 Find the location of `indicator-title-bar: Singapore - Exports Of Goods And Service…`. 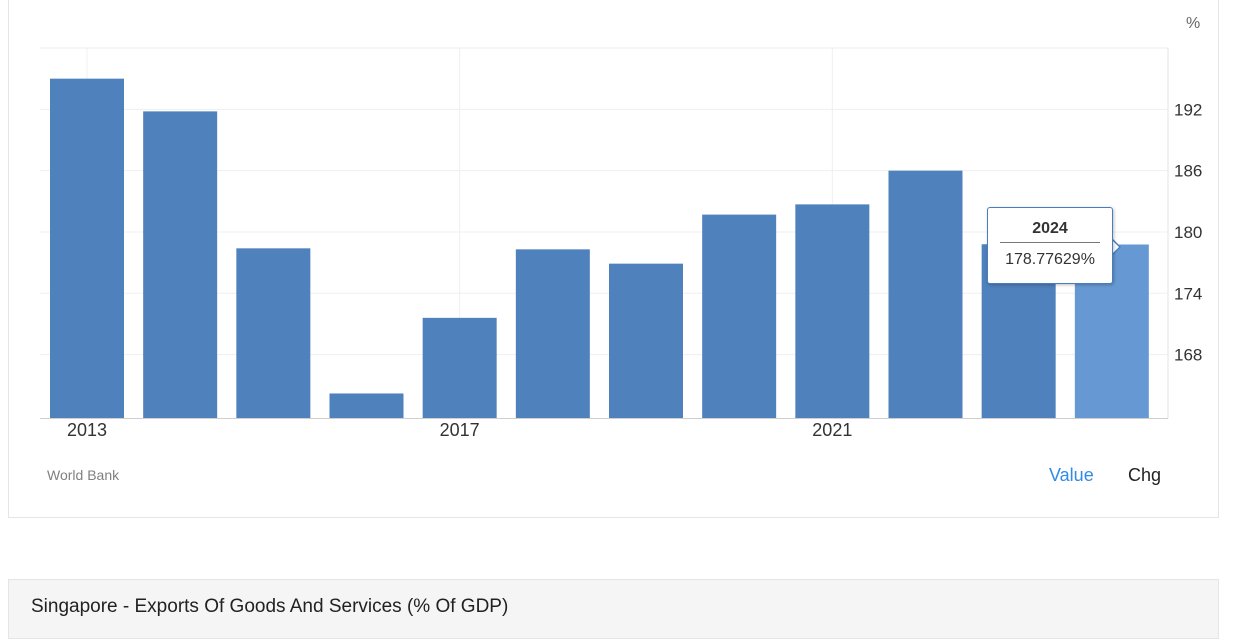

indicator-title-bar: Singapore - Exports Of Goods And Service… is located at coordinates (613, 609).